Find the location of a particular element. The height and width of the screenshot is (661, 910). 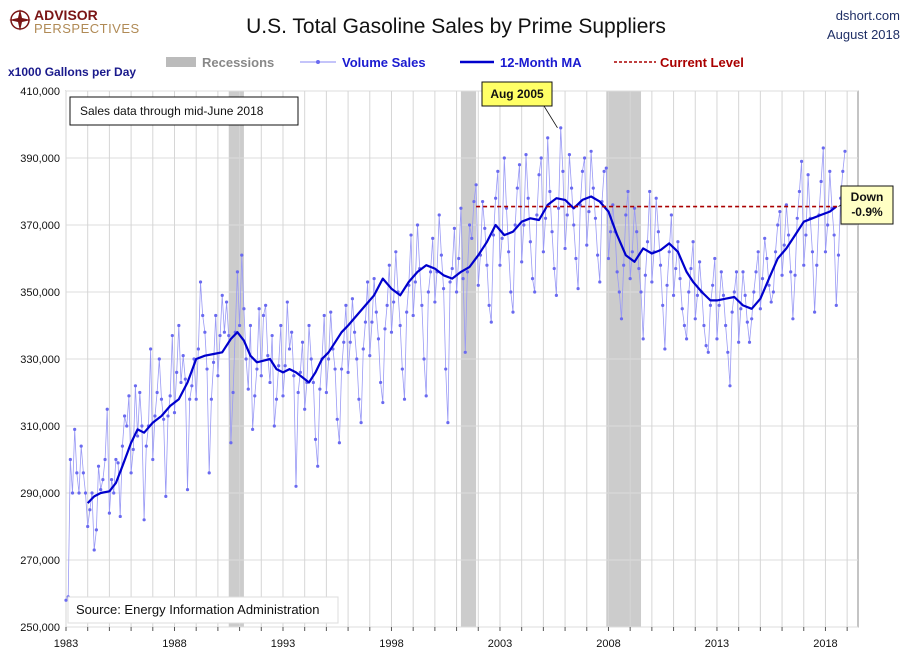

source-box-frame is located at coordinates (203, 610).